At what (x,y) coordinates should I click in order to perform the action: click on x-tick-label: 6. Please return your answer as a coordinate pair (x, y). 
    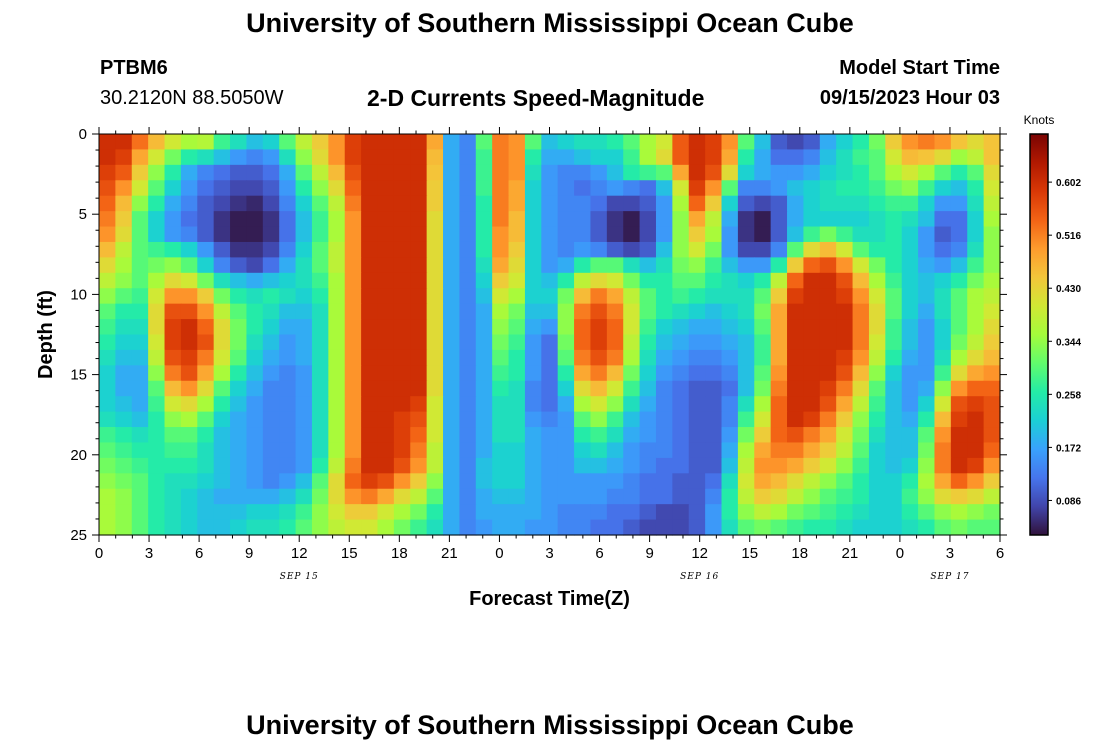
    Looking at the image, I should click on (599, 553).